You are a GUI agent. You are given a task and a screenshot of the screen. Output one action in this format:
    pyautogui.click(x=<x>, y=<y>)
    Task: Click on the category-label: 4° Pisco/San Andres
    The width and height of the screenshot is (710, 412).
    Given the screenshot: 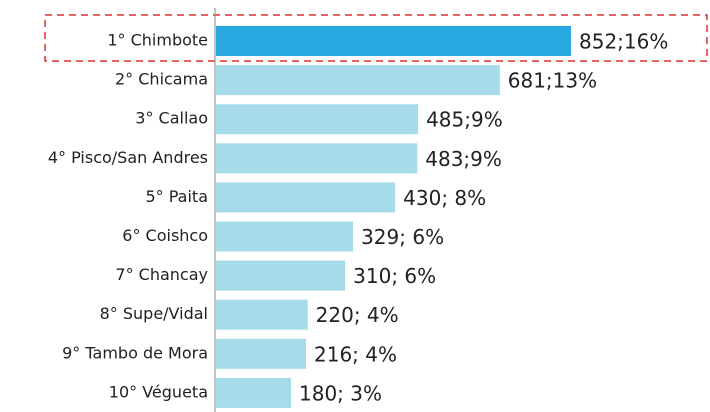 What is the action you would take?
    pyautogui.click(x=128, y=157)
    